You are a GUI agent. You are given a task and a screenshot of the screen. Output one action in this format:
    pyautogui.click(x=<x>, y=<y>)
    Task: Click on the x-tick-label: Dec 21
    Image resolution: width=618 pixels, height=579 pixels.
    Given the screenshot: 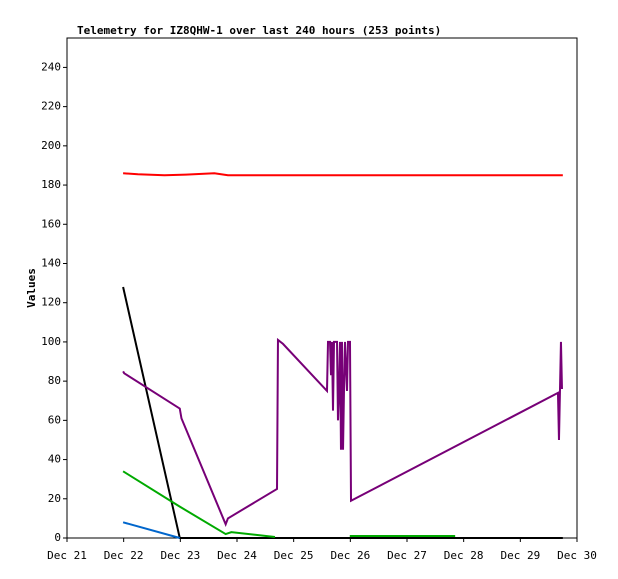 What is the action you would take?
    pyautogui.click(x=67, y=555)
    